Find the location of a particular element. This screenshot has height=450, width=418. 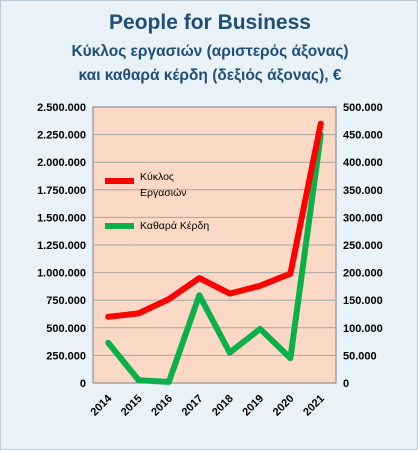

right-axis-tick-label: 0 is located at coordinates (346, 384).